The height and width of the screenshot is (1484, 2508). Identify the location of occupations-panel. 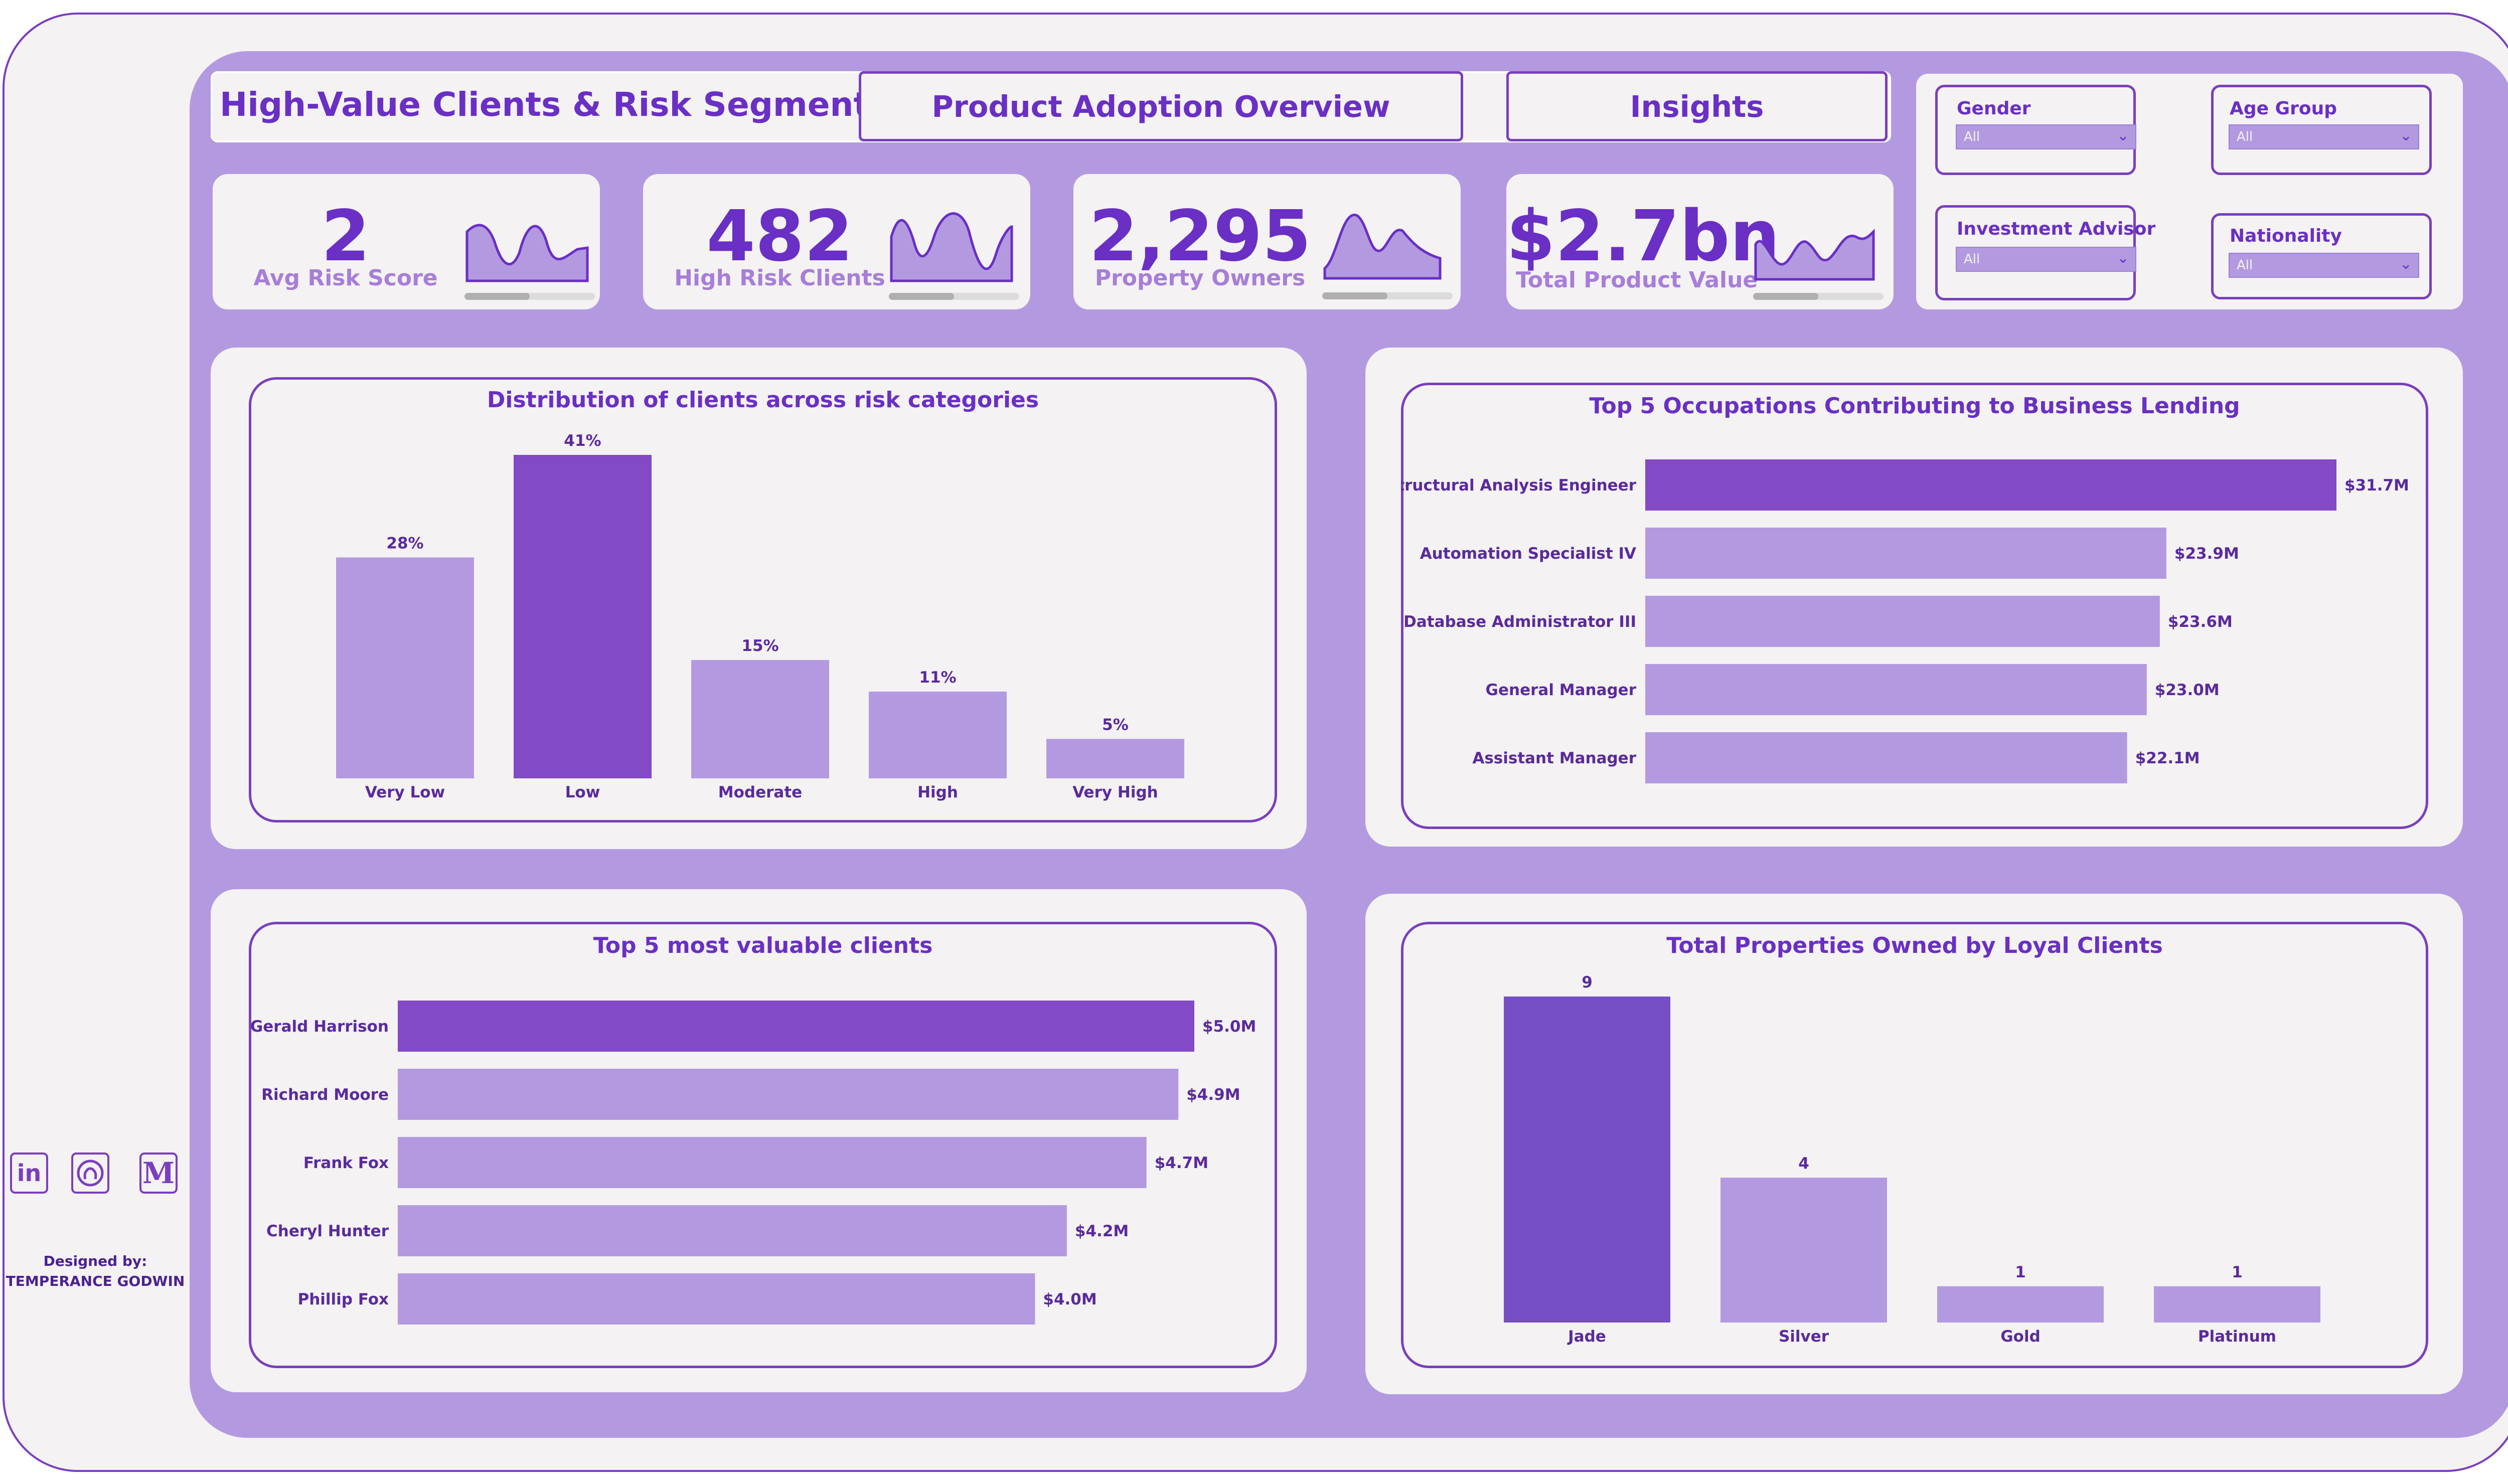
(1915, 606).